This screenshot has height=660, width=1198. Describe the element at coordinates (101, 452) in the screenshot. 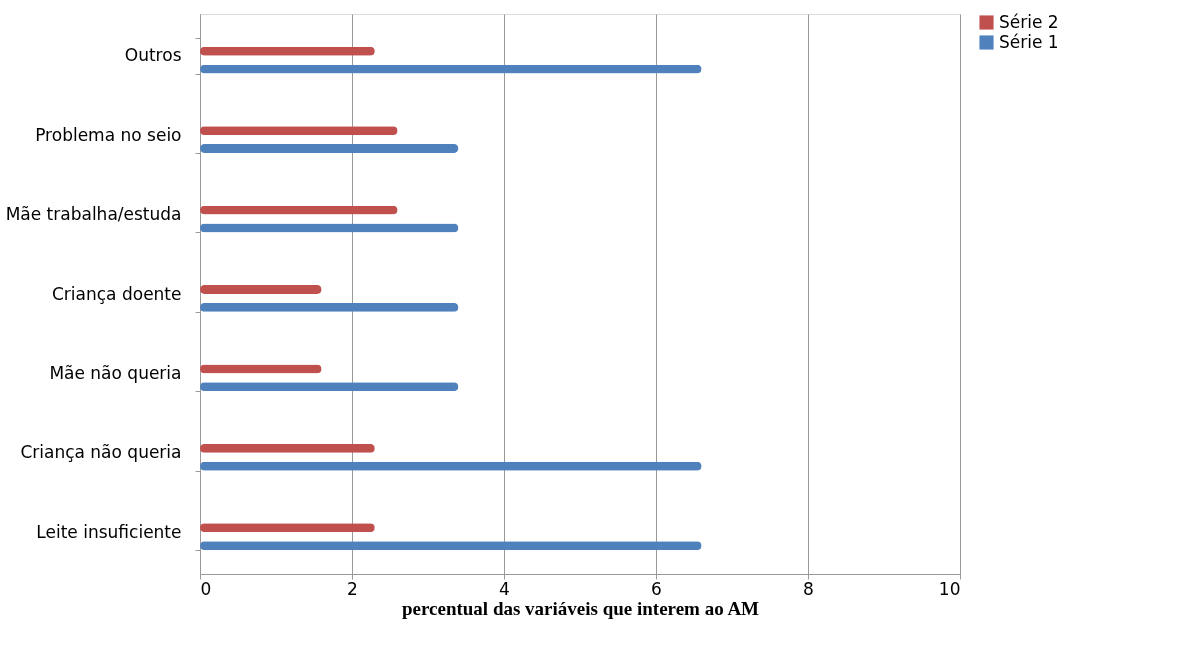

I see `y-tick-label: Criança não queria` at that location.